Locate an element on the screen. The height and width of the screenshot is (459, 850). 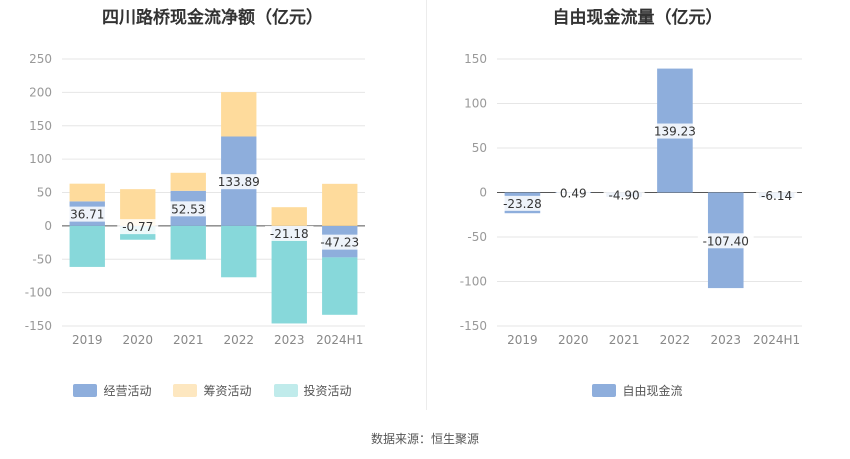
data-label: -23.28 is located at coordinates (522, 204).